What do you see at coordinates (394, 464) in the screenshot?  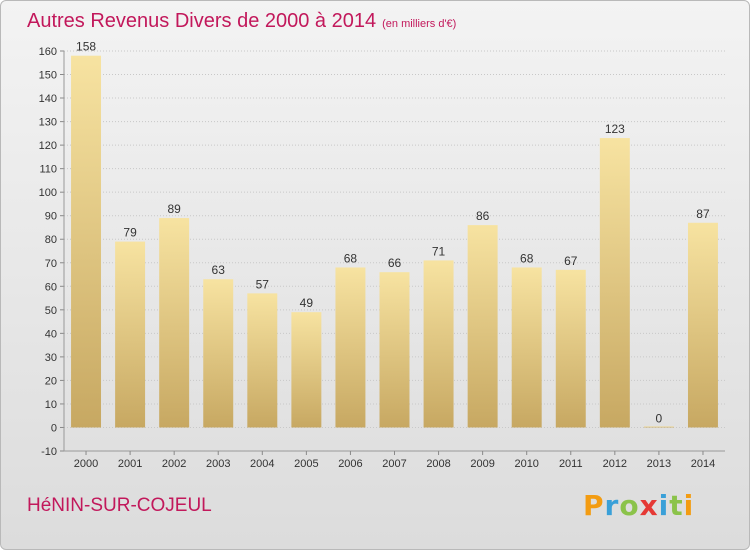 I see `x-tick-label: 2007` at bounding box center [394, 464].